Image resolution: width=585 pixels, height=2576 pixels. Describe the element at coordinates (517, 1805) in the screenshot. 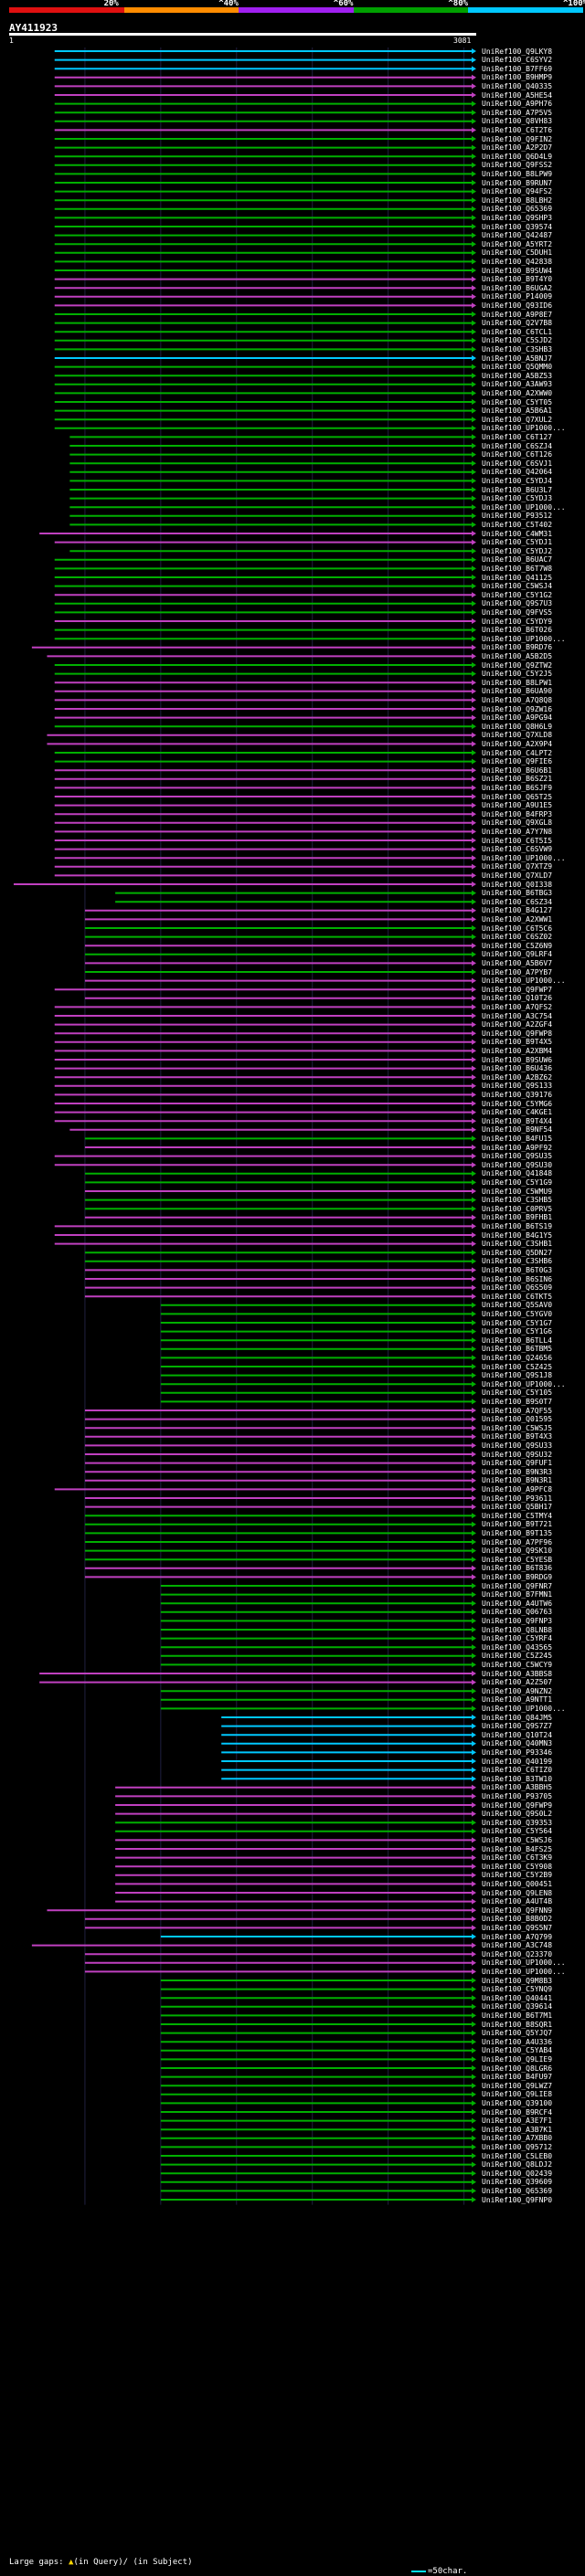

I see `hit-label: UniRef100_Q9FWP9` at that location.